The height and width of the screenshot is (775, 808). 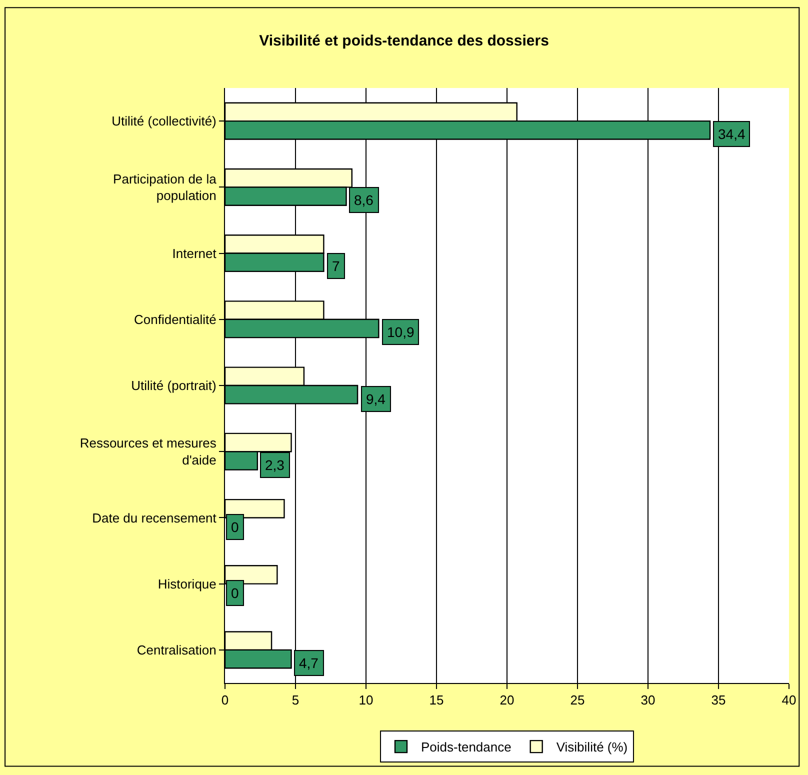 What do you see at coordinates (275, 465) in the screenshot?
I see `data-label: 2,3` at bounding box center [275, 465].